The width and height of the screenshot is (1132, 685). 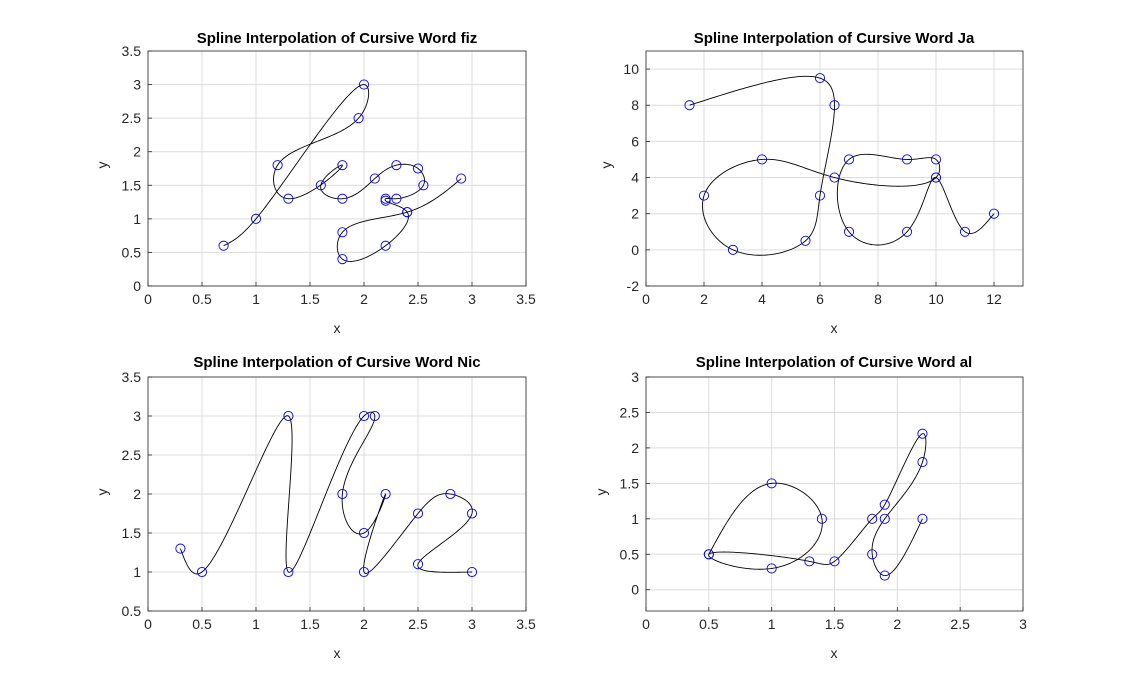 I want to click on x-tick-label: 12, so click(x=994, y=299).